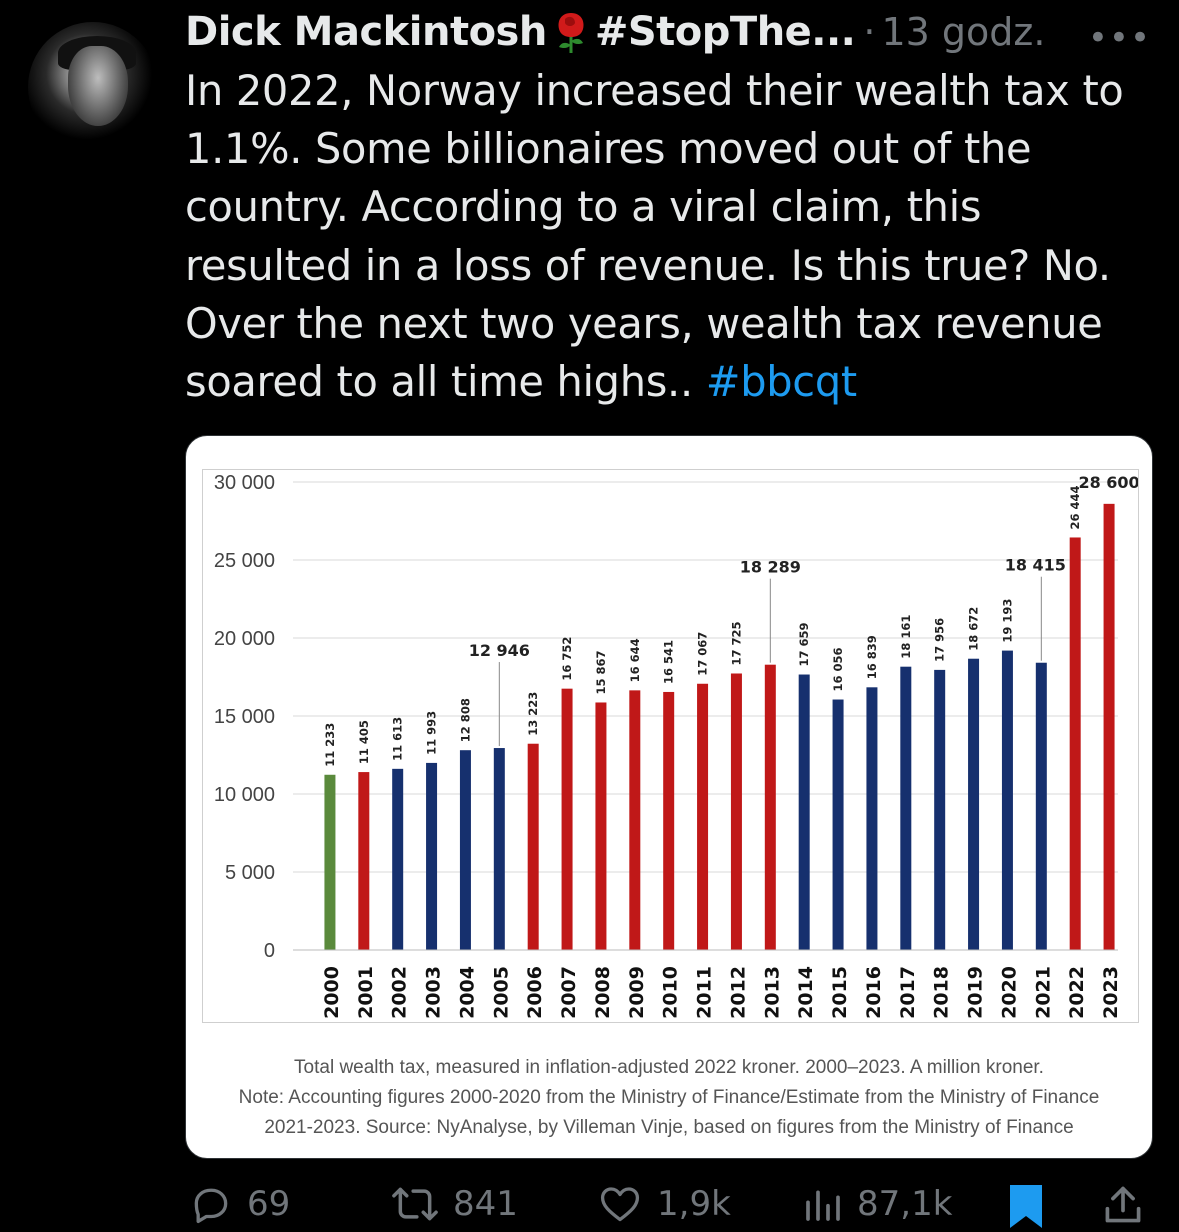 The width and height of the screenshot is (1179, 1232). What do you see at coordinates (366, 992) in the screenshot?
I see `x-tick-label: 2001` at bounding box center [366, 992].